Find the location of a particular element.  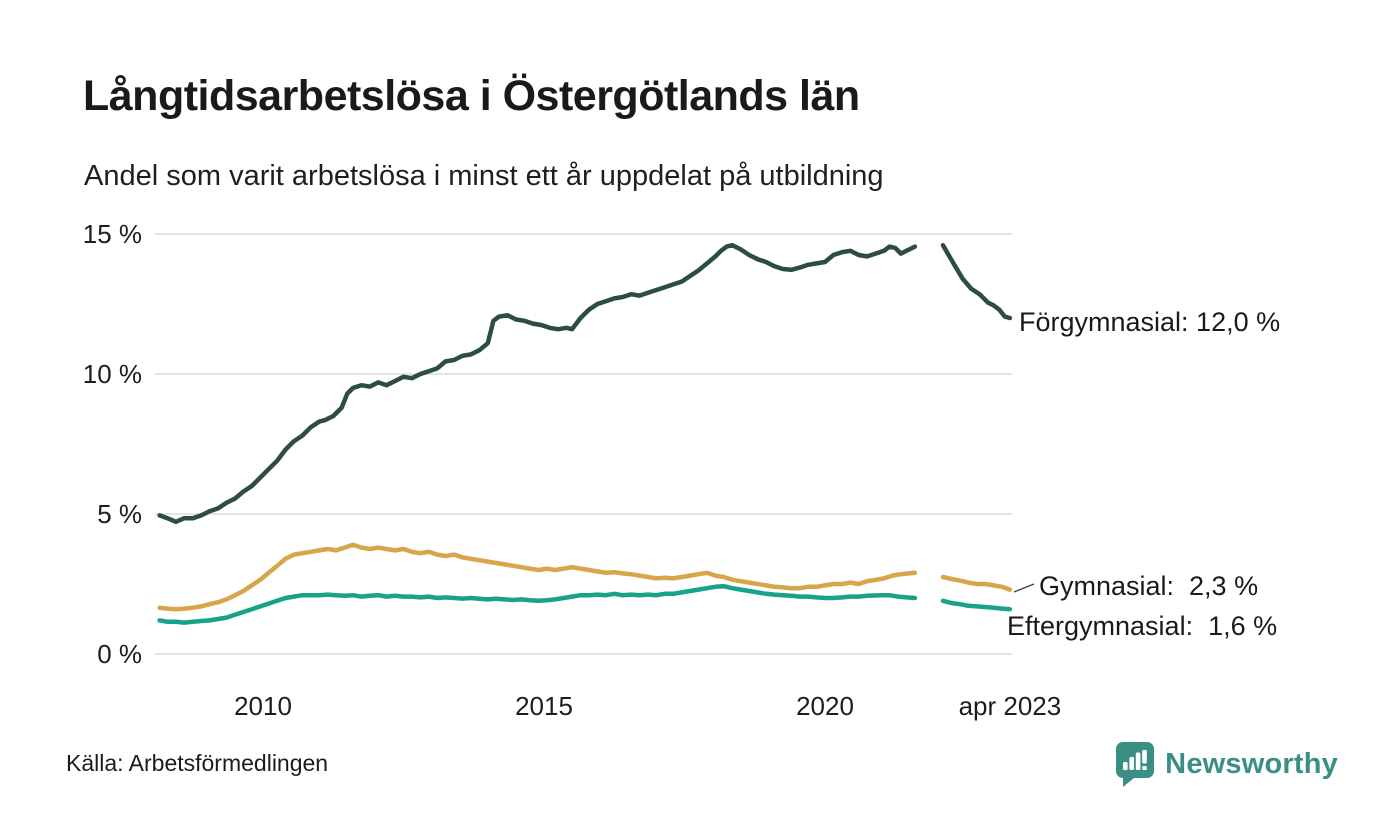

series-label-gymnasial: Gymnasial: 2,3 % is located at coordinates (1149, 586).